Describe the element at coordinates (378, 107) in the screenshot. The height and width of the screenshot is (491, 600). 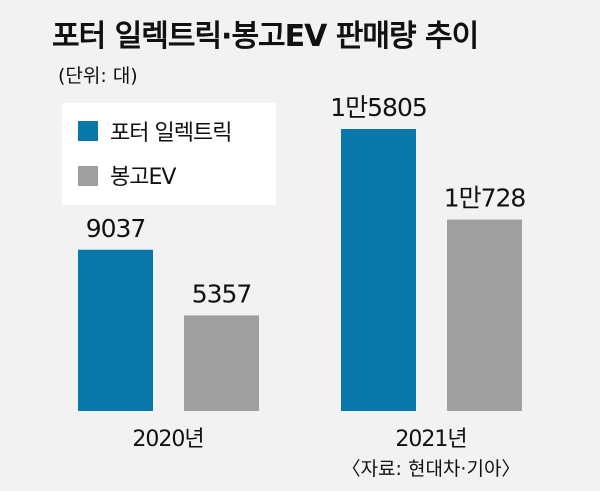
I see `value-label-porter-1: 1만5805` at that location.